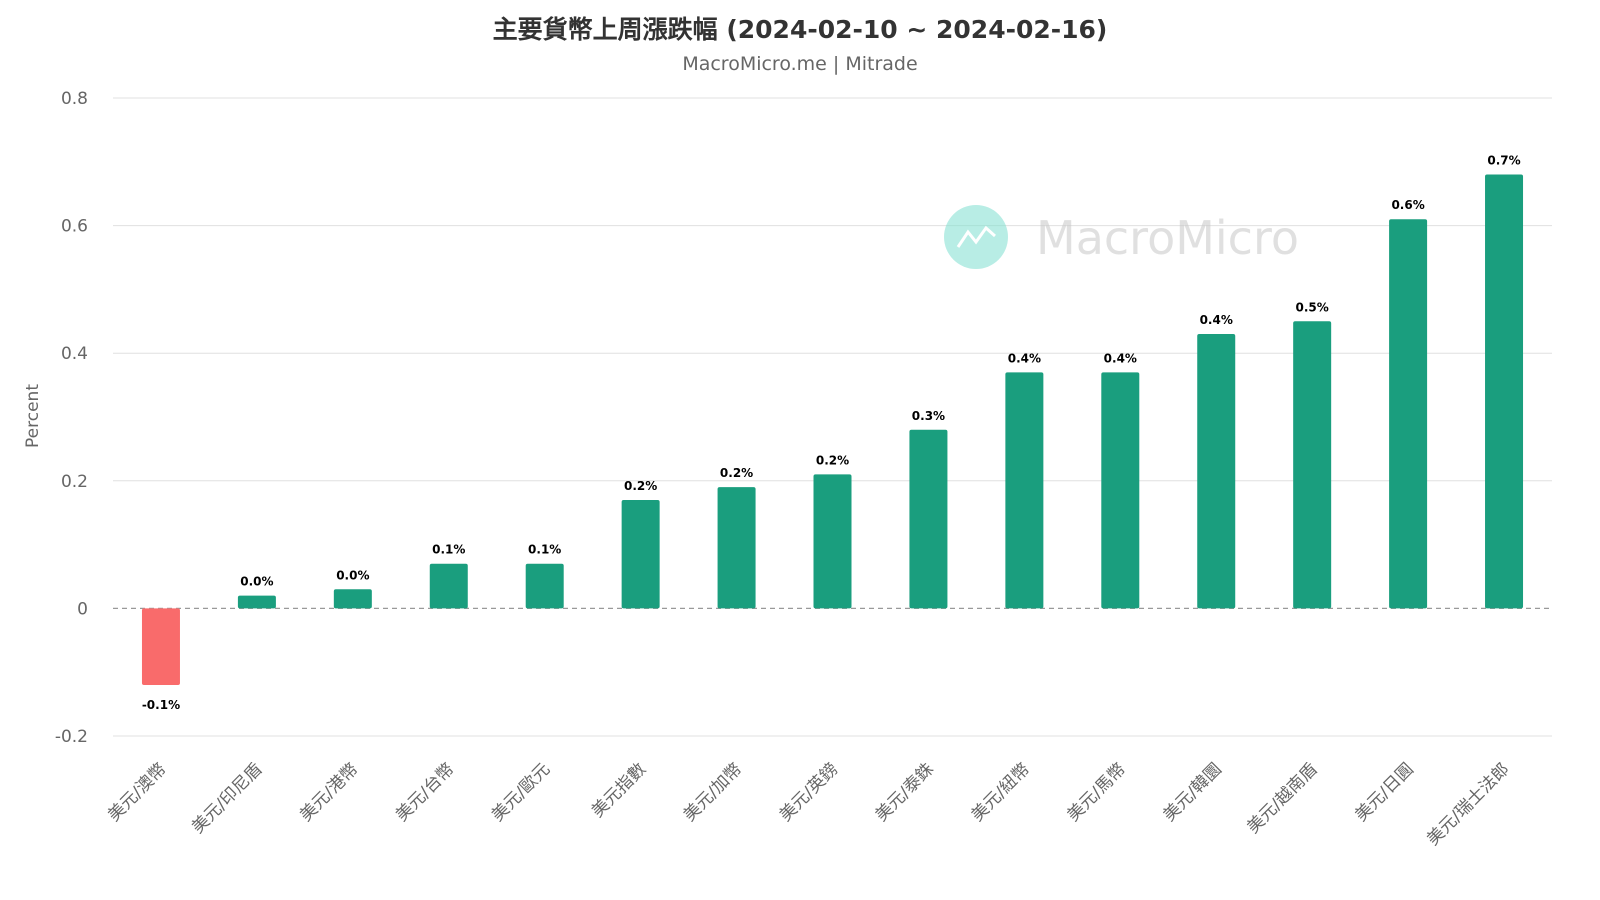 The height and width of the screenshot is (900, 1600). I want to click on data-label: 0.6%, so click(1407, 205).